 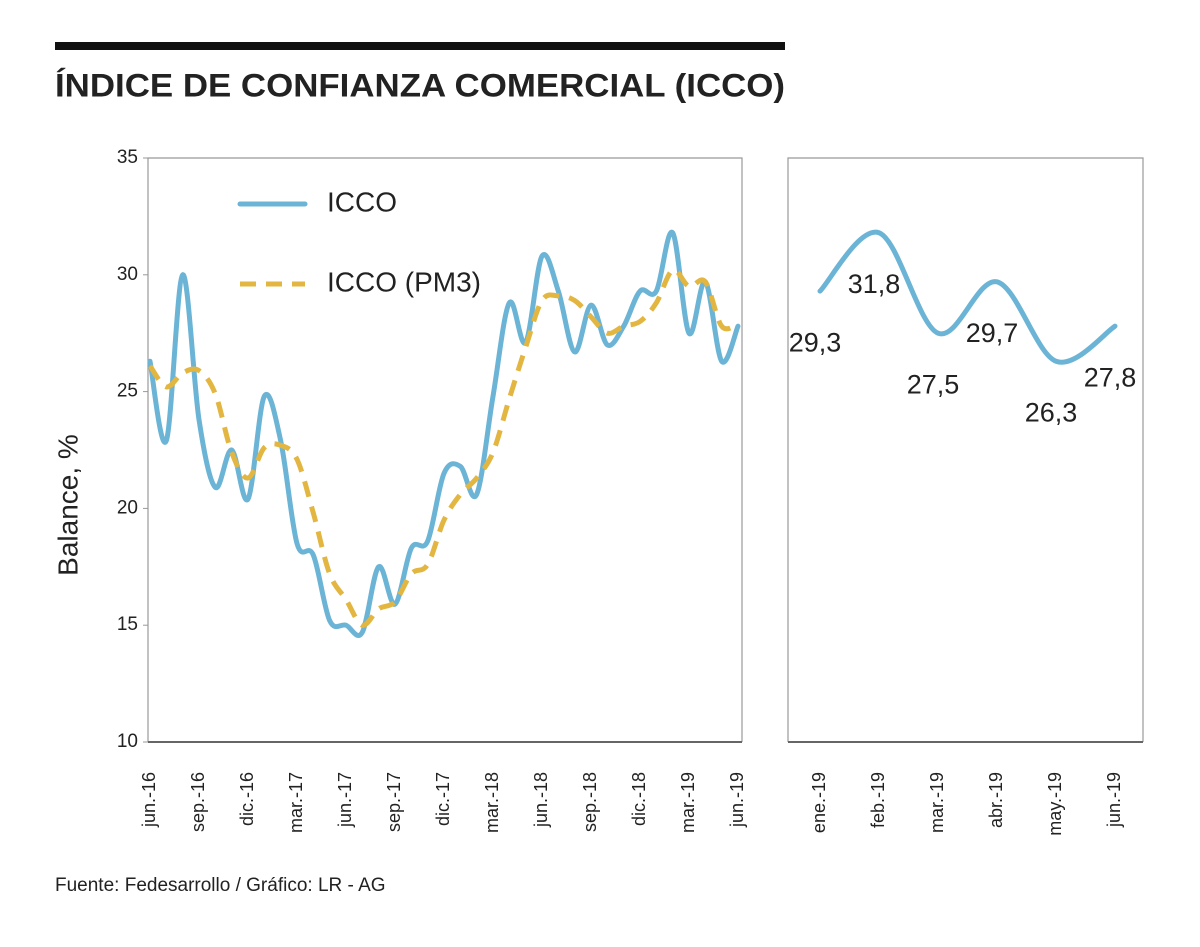 What do you see at coordinates (420, 46) in the screenshot?
I see `title-bar` at bounding box center [420, 46].